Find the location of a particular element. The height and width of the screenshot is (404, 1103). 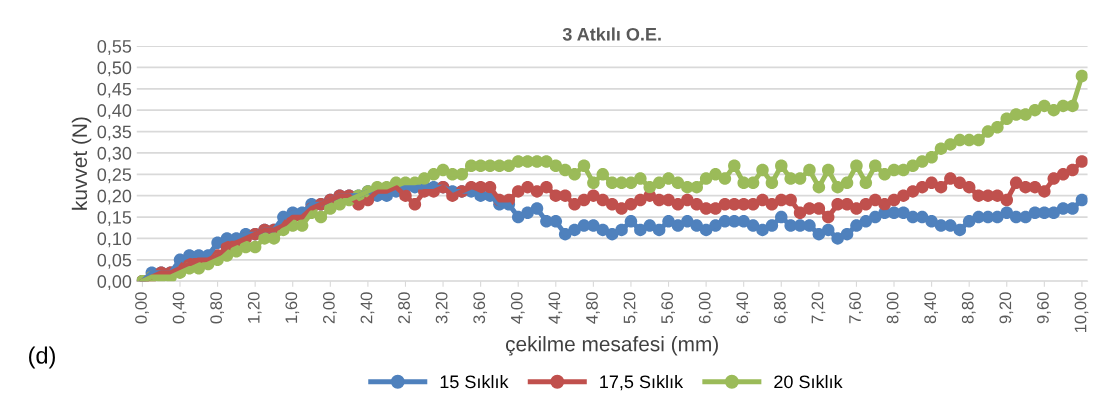

x-tick-label: 3,20 is located at coordinates (442, 308).